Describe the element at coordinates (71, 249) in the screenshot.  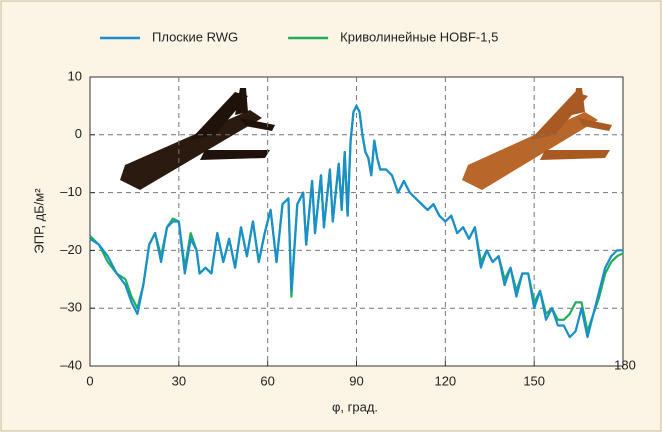
I see `y-tick-label: –20` at that location.